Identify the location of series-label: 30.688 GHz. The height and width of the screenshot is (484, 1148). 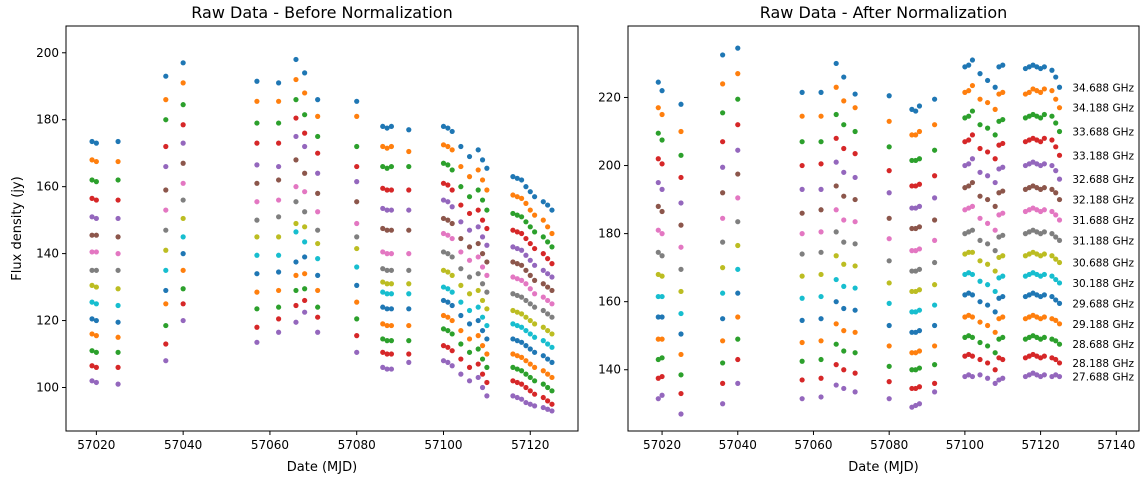
(1103, 264).